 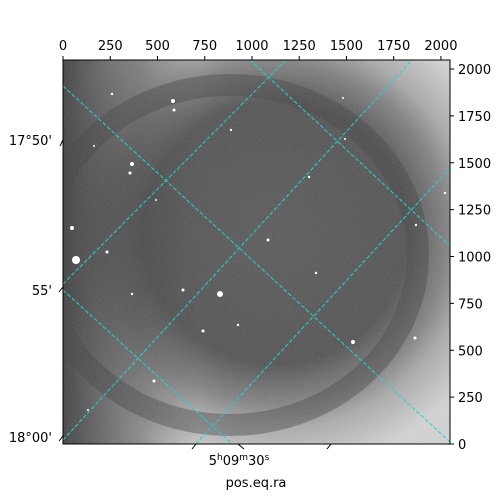 What do you see at coordinates (239, 461) in the screenshot?
I see `bottom-tick-label: 5h09m30s` at bounding box center [239, 461].